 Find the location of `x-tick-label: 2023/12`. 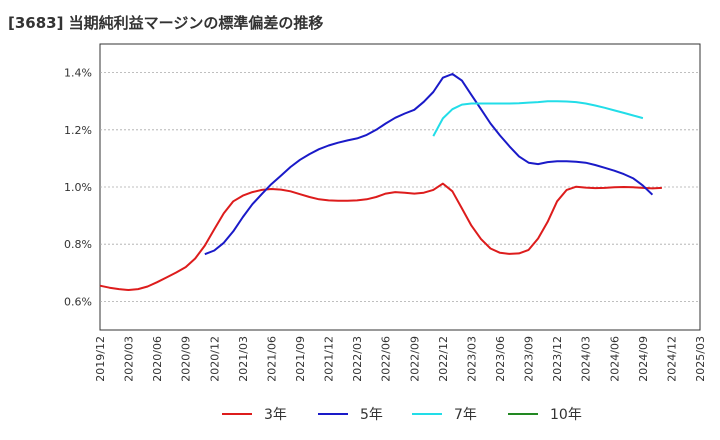

x-tick-label: 2023/12 is located at coordinates (557, 359).